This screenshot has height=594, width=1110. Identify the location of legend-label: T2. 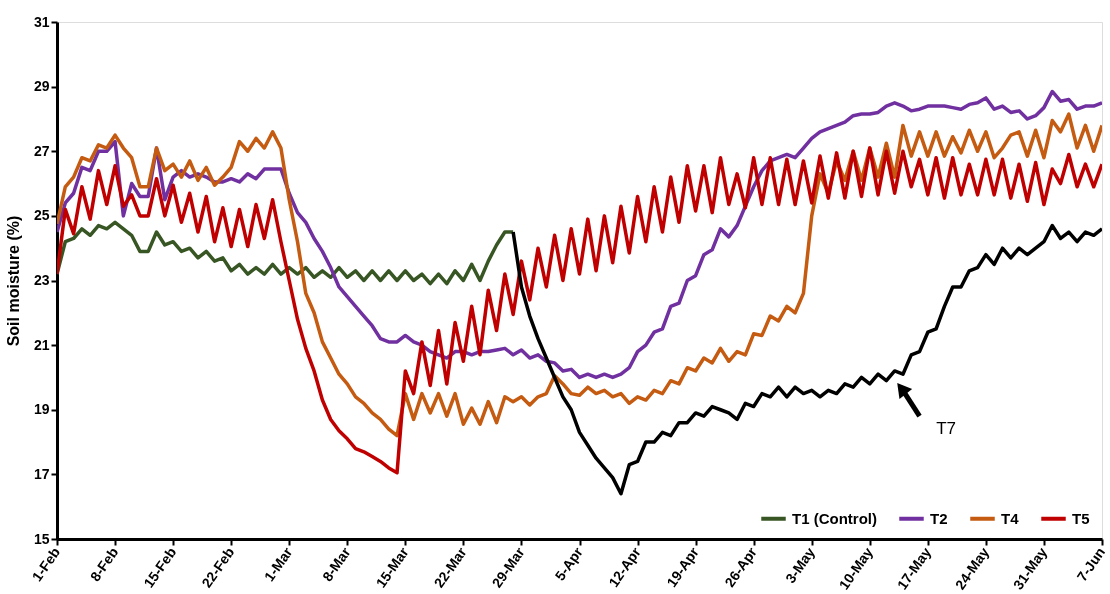
(939, 518).